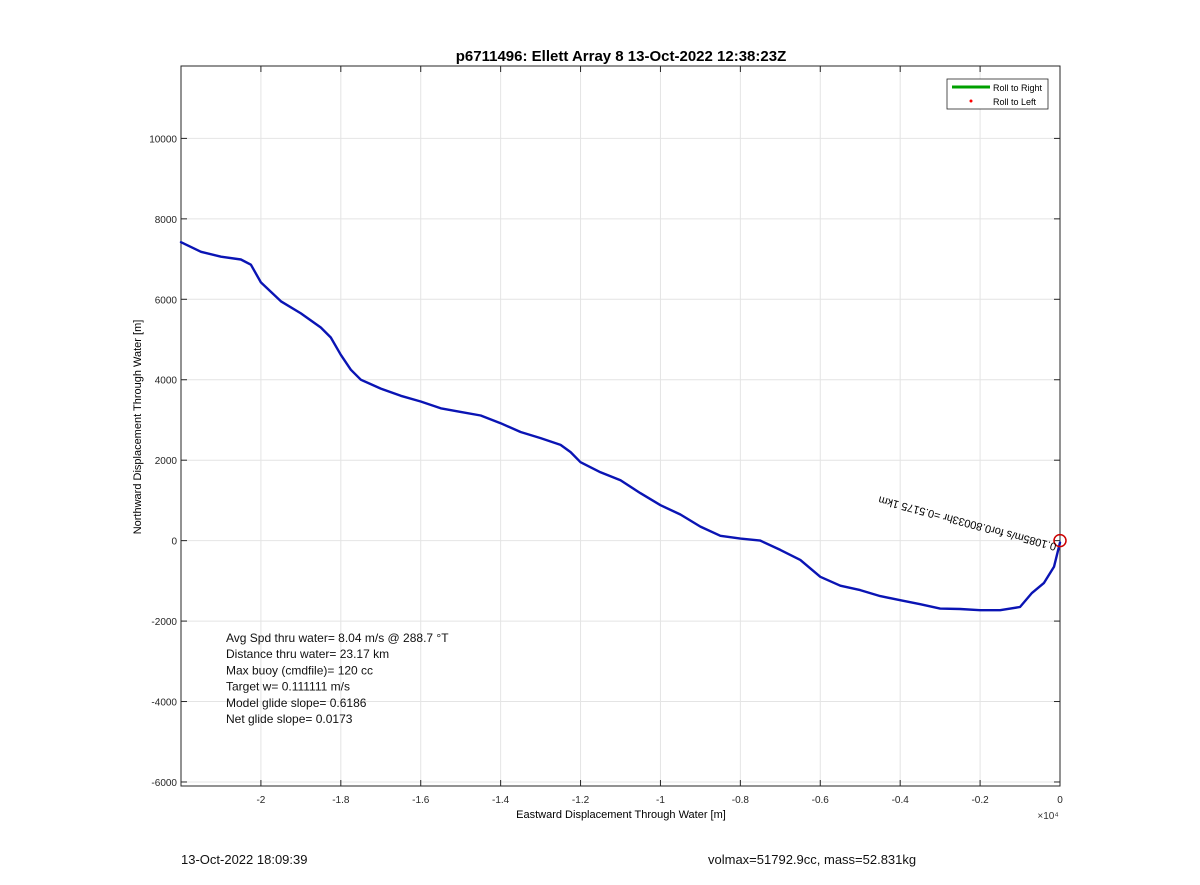 This screenshot has height=885, width=1200. What do you see at coordinates (421, 800) in the screenshot?
I see `x-tick-label: -1.6` at bounding box center [421, 800].